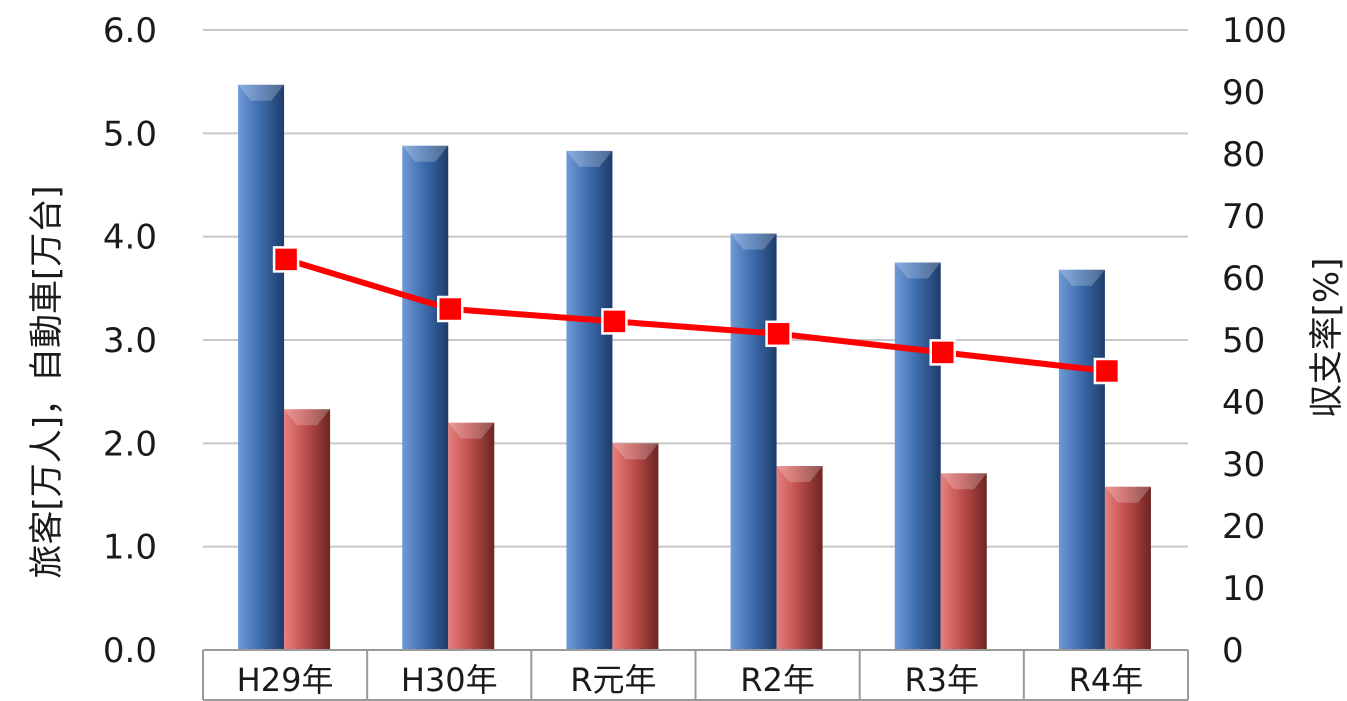  I want to click on y-tick-label-left: 1.0, so click(130, 548).